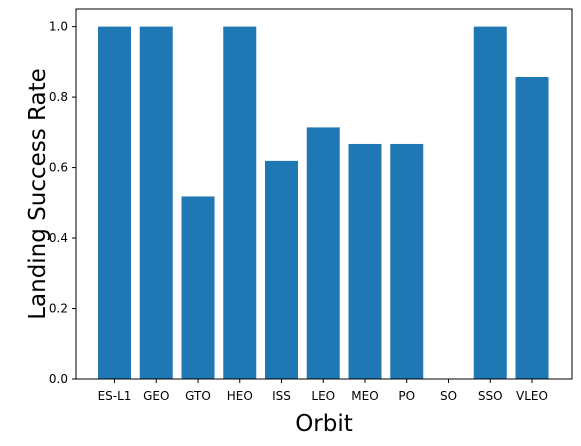  I want to click on x-axis-label: Orbit, so click(324, 424).